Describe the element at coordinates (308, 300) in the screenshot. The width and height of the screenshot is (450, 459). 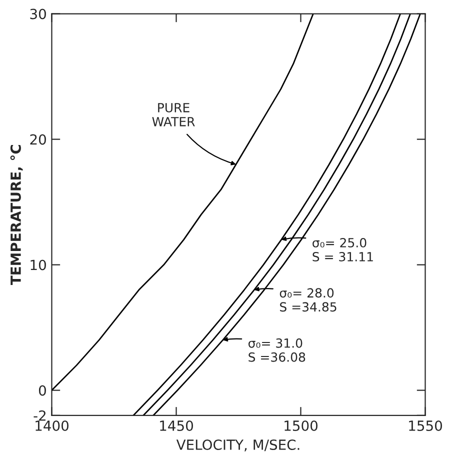
I see `annotation: σ₀= 28.0 S =34.85` at that location.